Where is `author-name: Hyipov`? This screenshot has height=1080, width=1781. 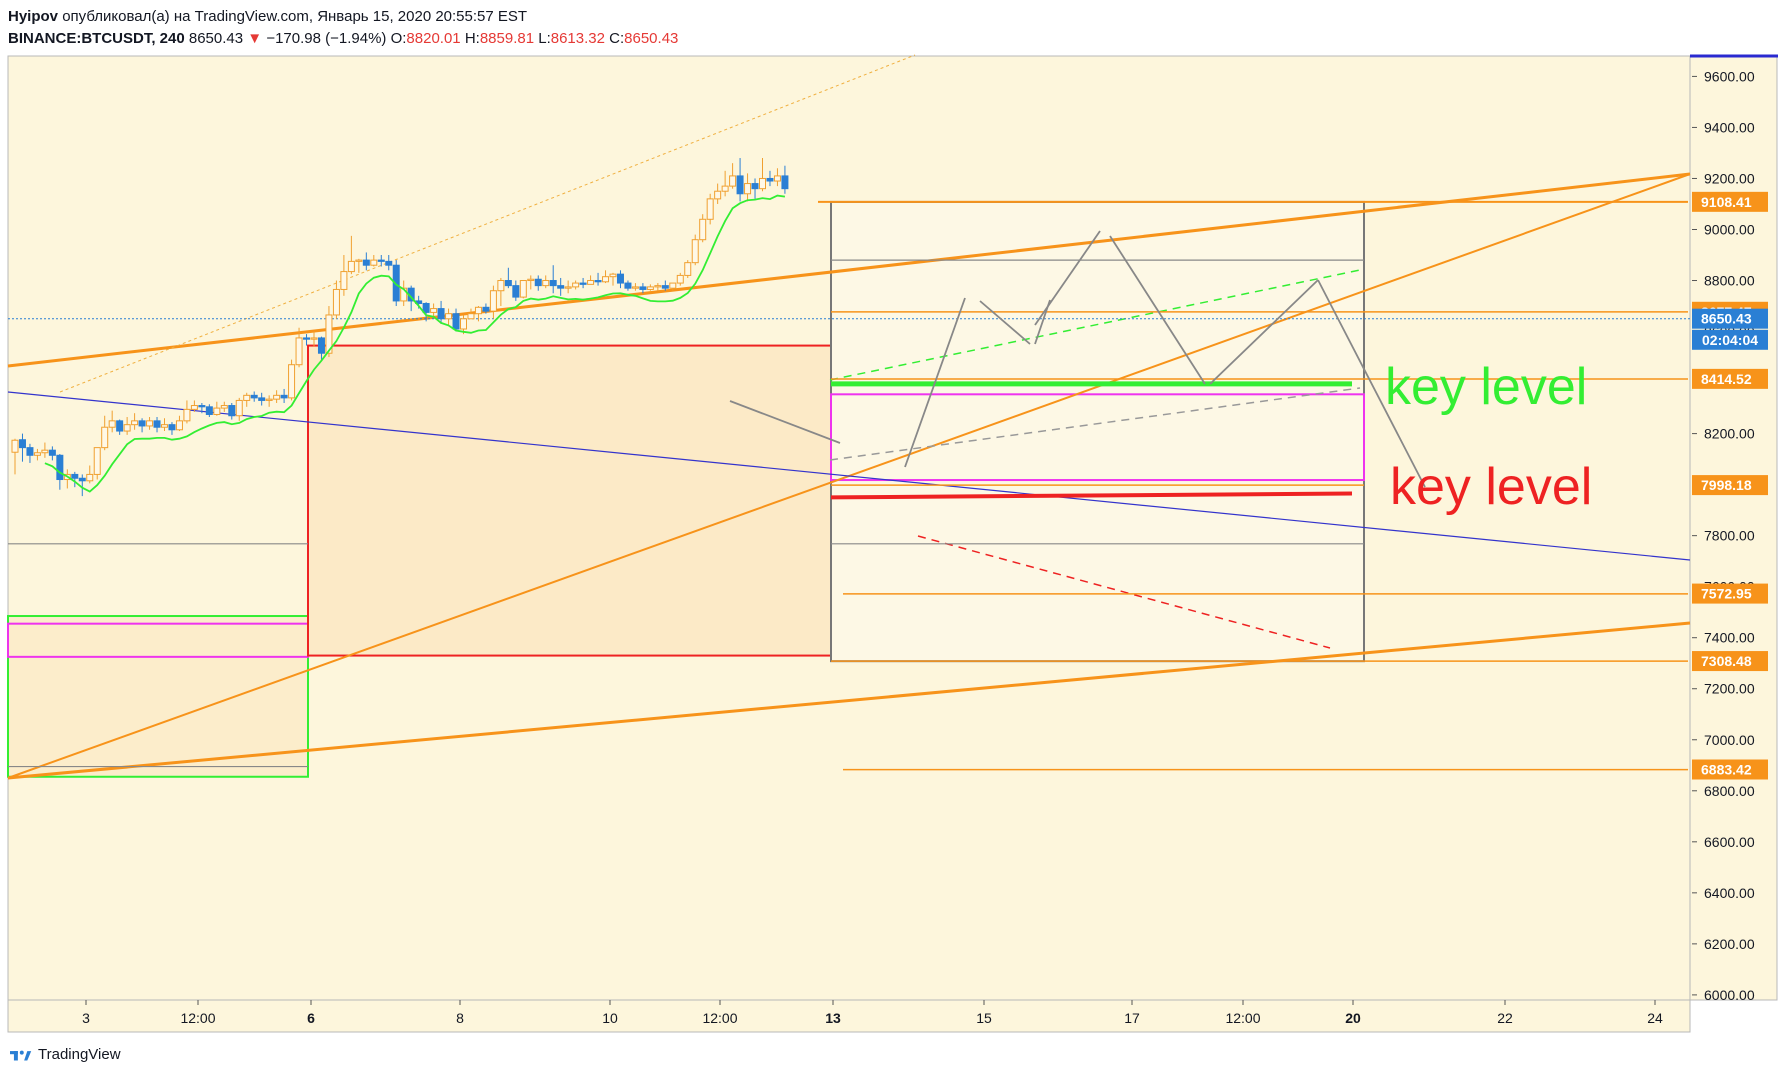 author-name: Hyipov is located at coordinates (33, 16).